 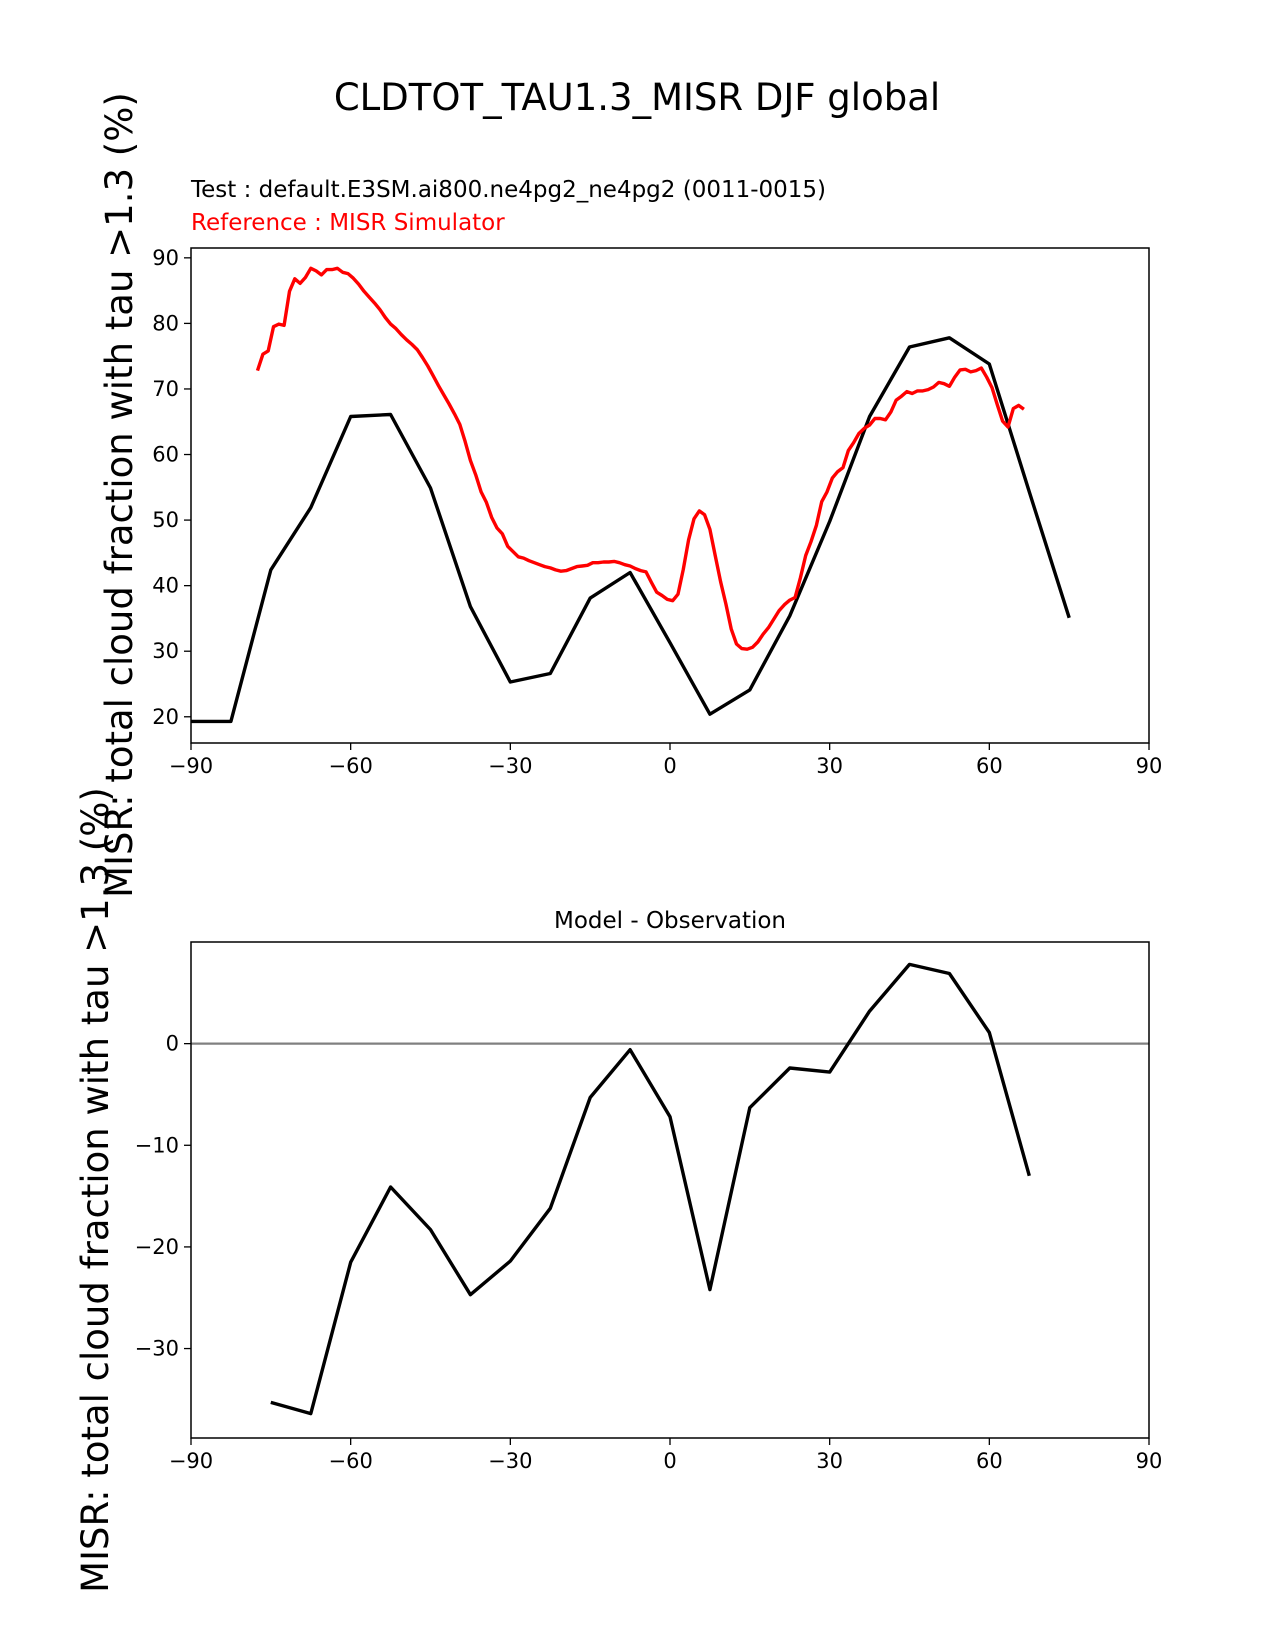 I want to click on reference-label: Reference : MISR Simulator, so click(x=348, y=223).